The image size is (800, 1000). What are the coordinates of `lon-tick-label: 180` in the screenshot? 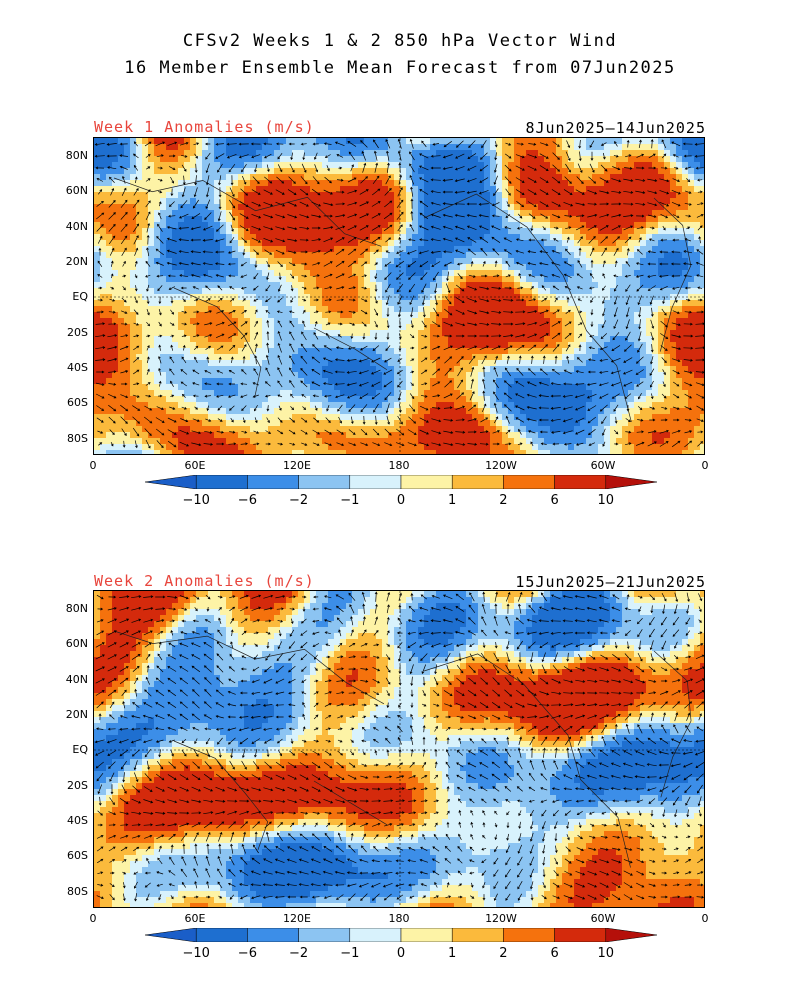 It's located at (399, 465).